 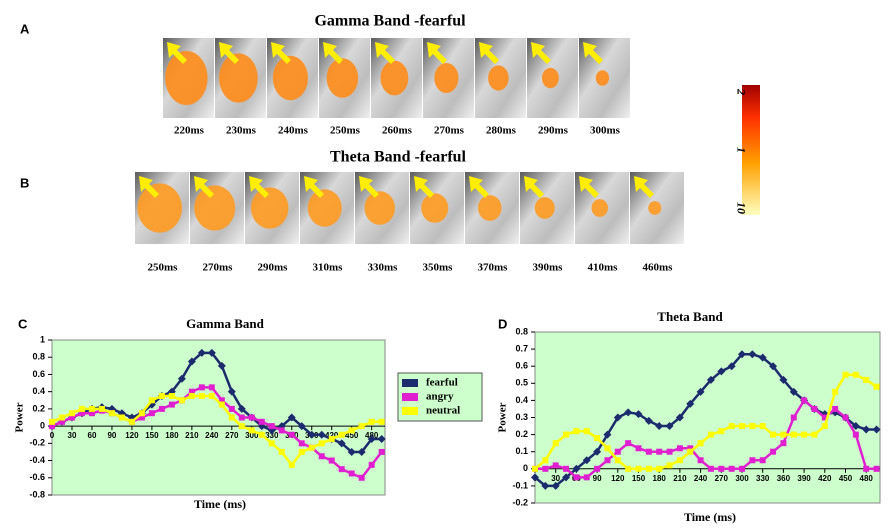 I want to click on frame-label: 250ms, so click(x=345, y=131).